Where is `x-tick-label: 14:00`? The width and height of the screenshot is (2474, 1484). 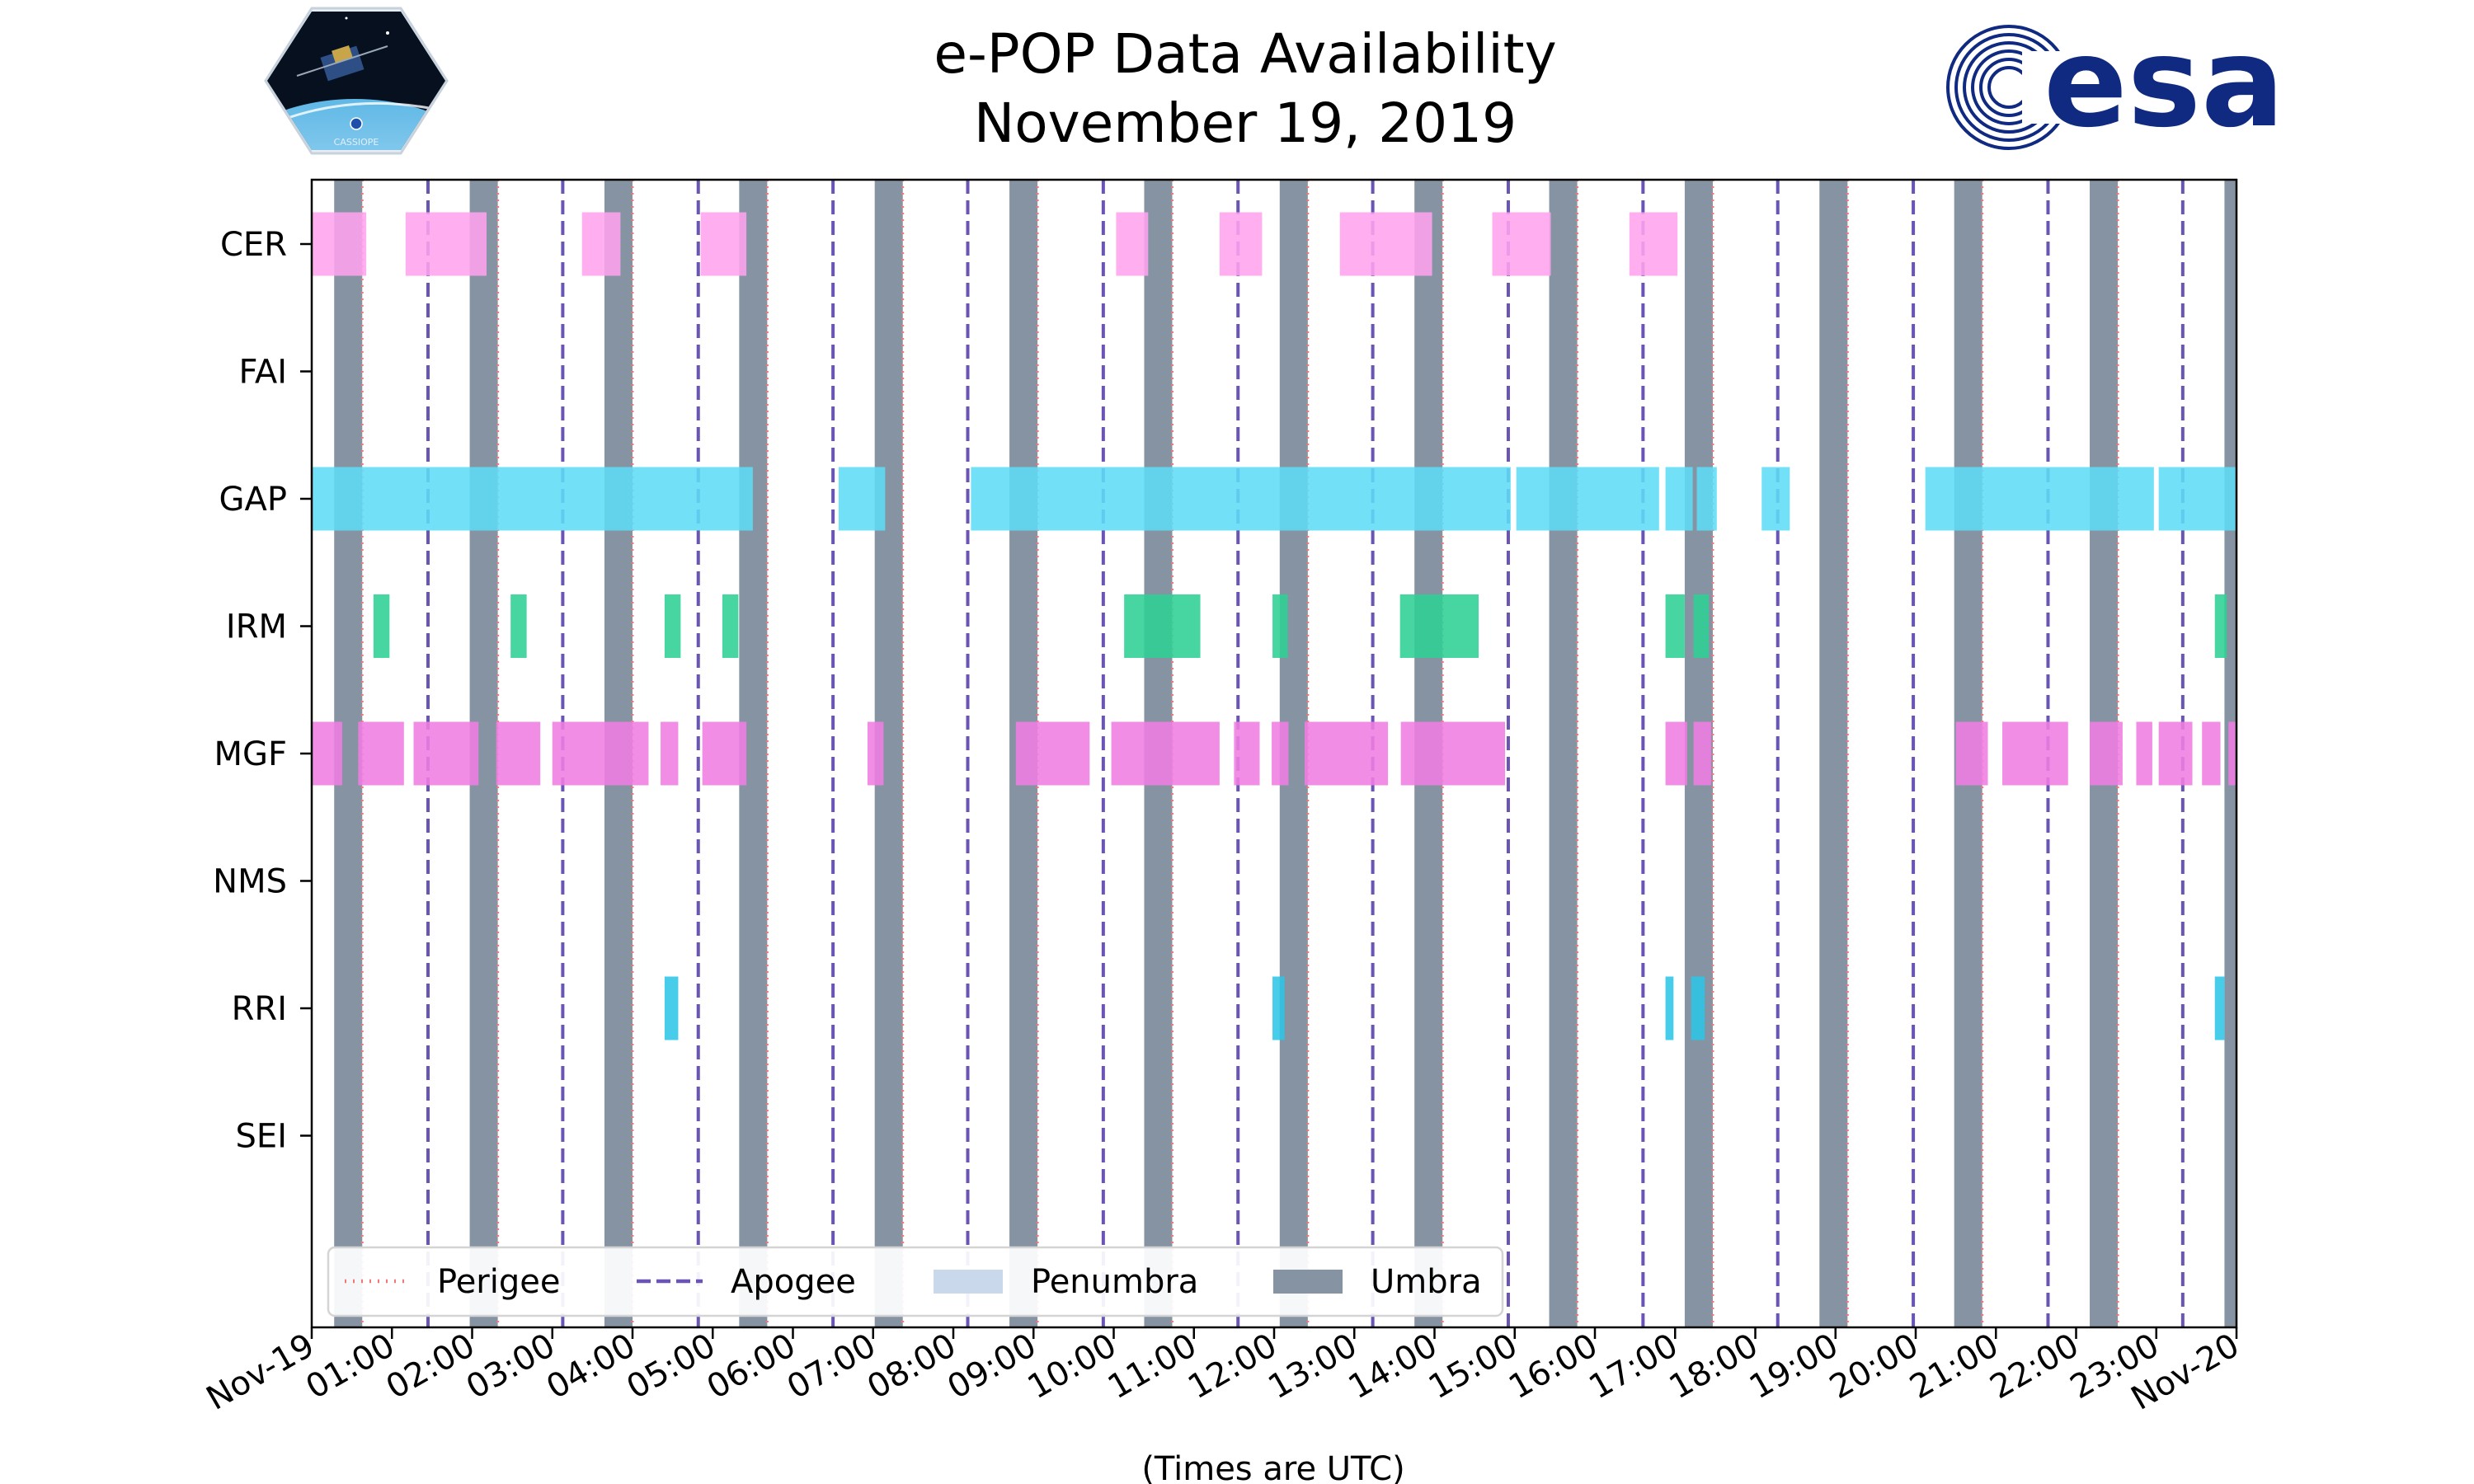 x-tick-label: 14:00 is located at coordinates (1393, 1367).